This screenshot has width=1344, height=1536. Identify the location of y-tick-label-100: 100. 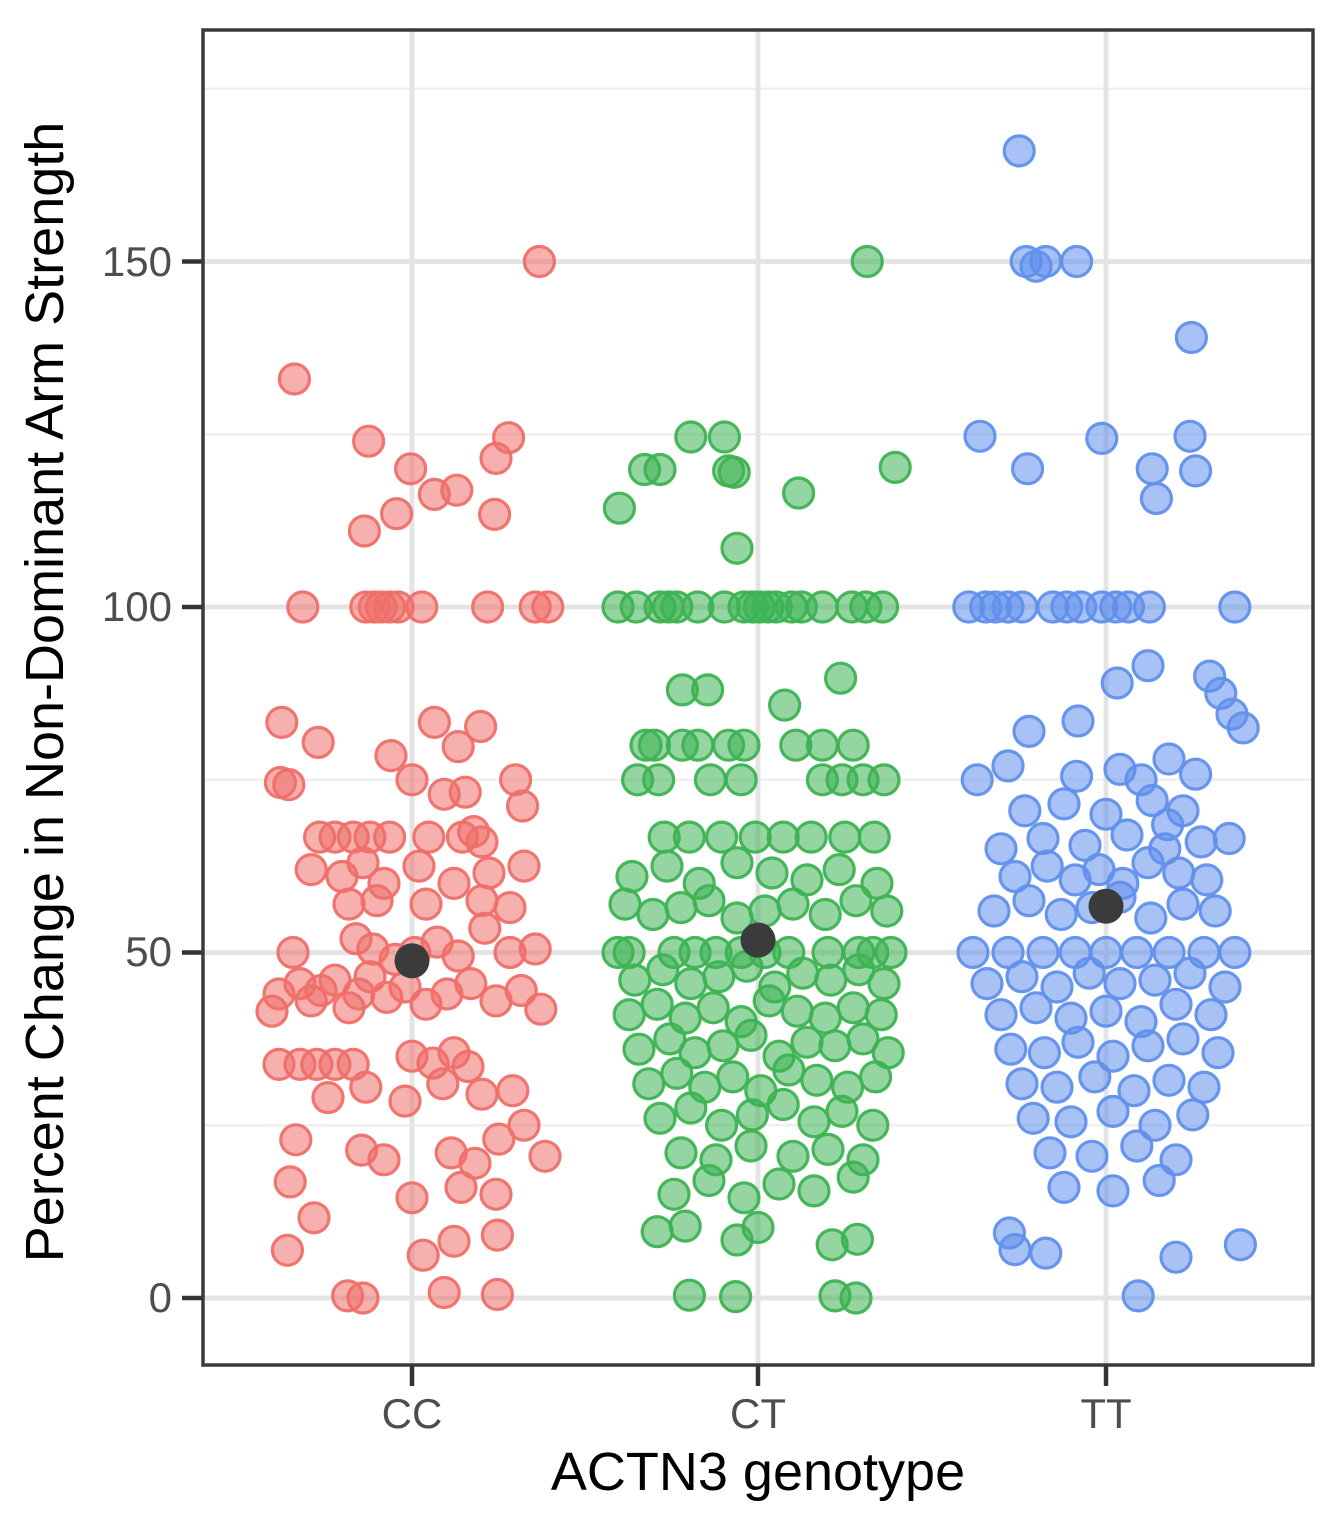
(136, 606).